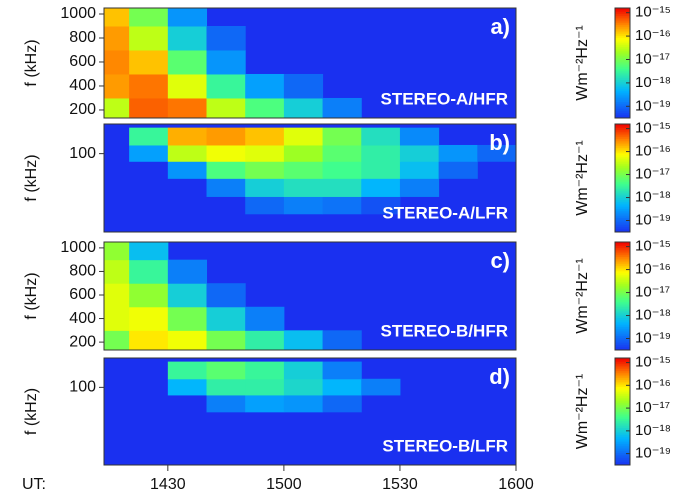 This screenshot has height=502, width=697. Describe the element at coordinates (82, 61) in the screenshot. I see `y-tick-label: 600` at that location.